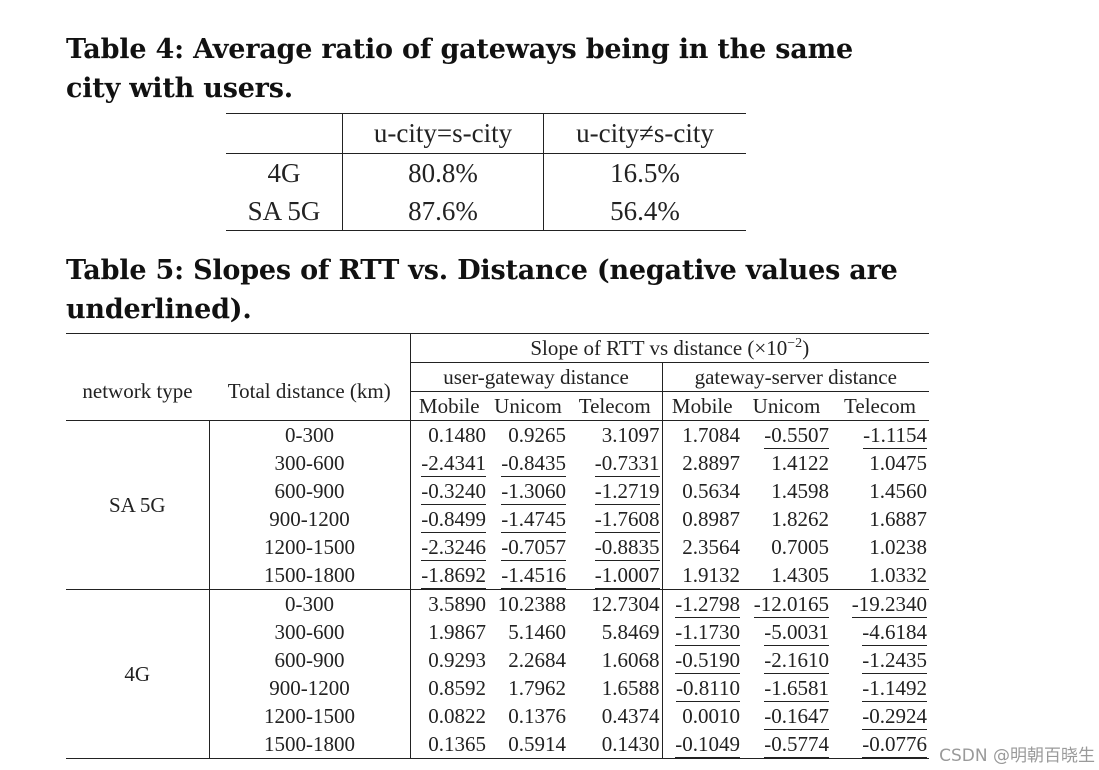 Image resolution: width=1099 pixels, height=770 pixels. What do you see at coordinates (1017, 756) in the screenshot?
I see `watermark: CSDN @明朝百晓生` at bounding box center [1017, 756].